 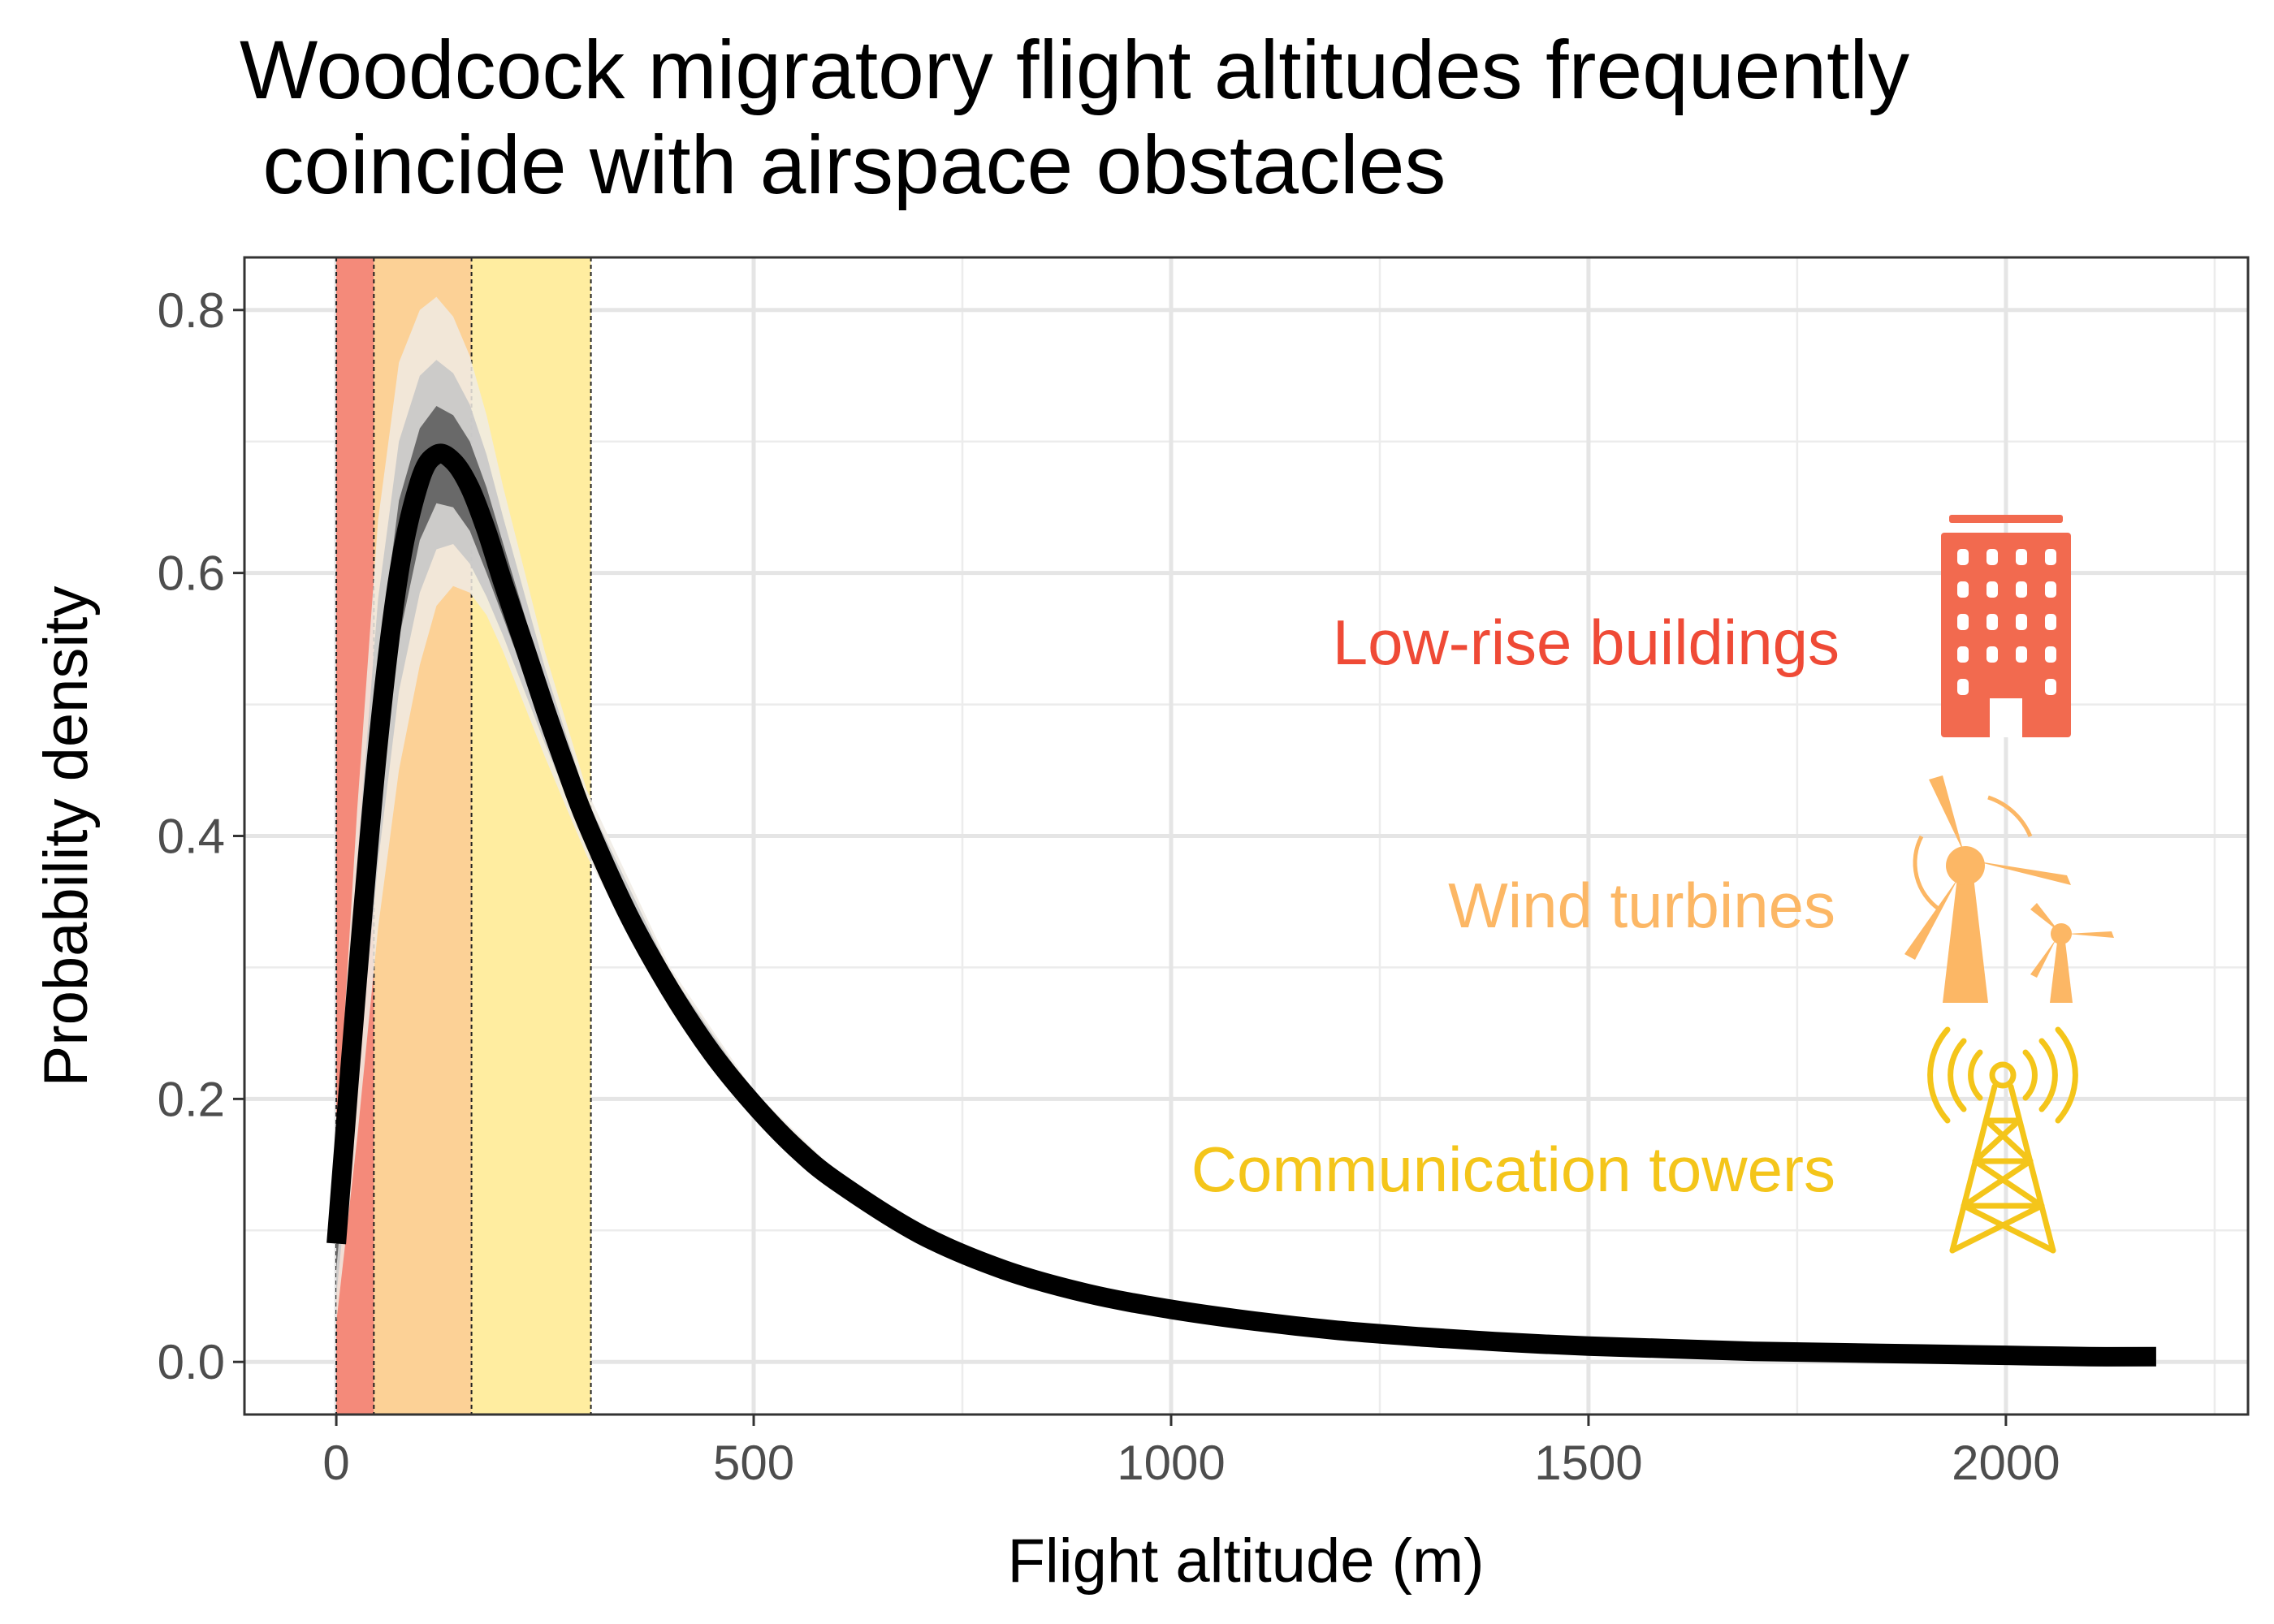 What do you see at coordinates (1586, 642) in the screenshot?
I see `annotation-low-rise-buildings: Low-rise buildings` at bounding box center [1586, 642].